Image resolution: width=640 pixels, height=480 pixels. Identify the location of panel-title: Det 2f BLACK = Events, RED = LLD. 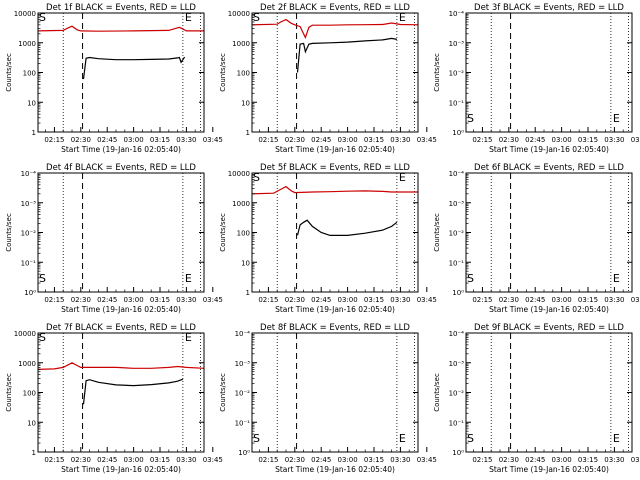
(335, 8).